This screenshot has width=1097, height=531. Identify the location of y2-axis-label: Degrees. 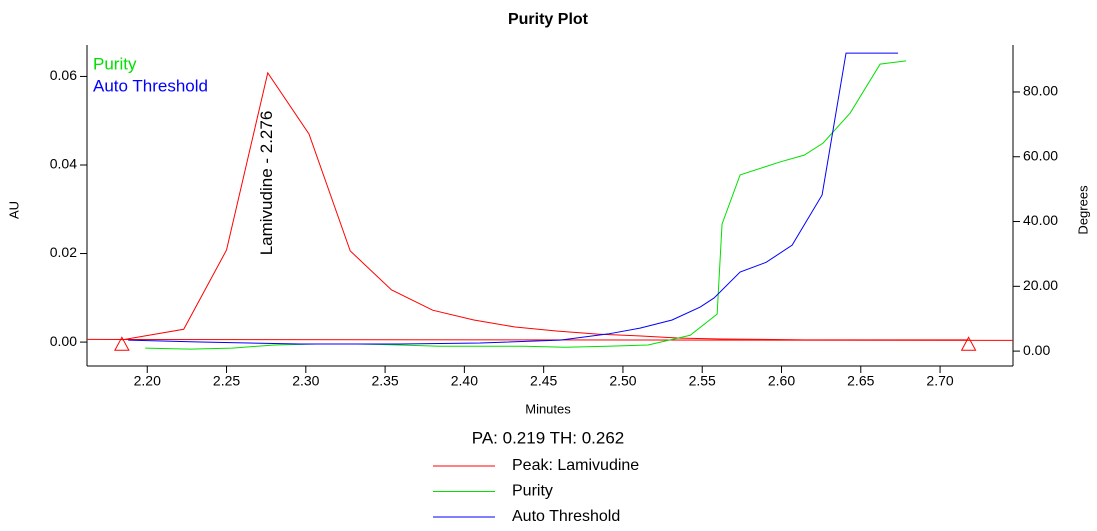
(1082, 210).